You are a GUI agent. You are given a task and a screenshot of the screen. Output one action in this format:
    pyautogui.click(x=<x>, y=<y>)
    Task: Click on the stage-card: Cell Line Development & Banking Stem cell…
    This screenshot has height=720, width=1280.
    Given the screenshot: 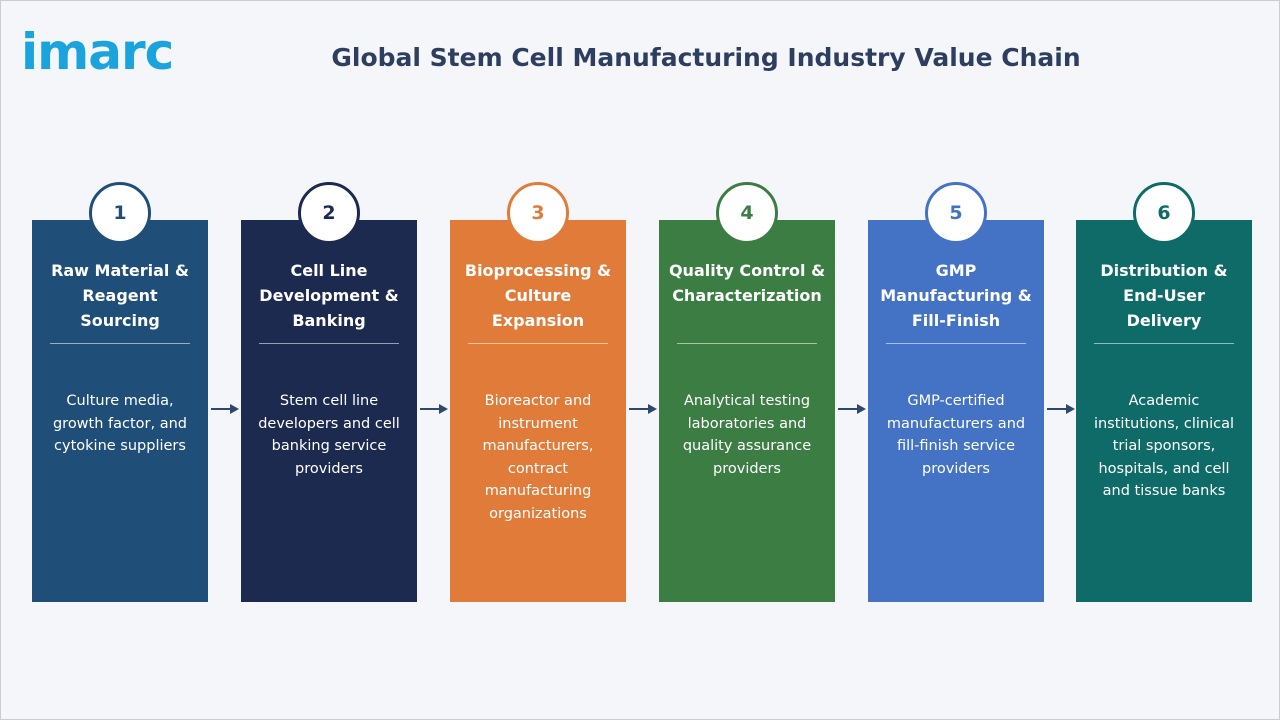 What is the action you would take?
    pyautogui.click(x=329, y=411)
    